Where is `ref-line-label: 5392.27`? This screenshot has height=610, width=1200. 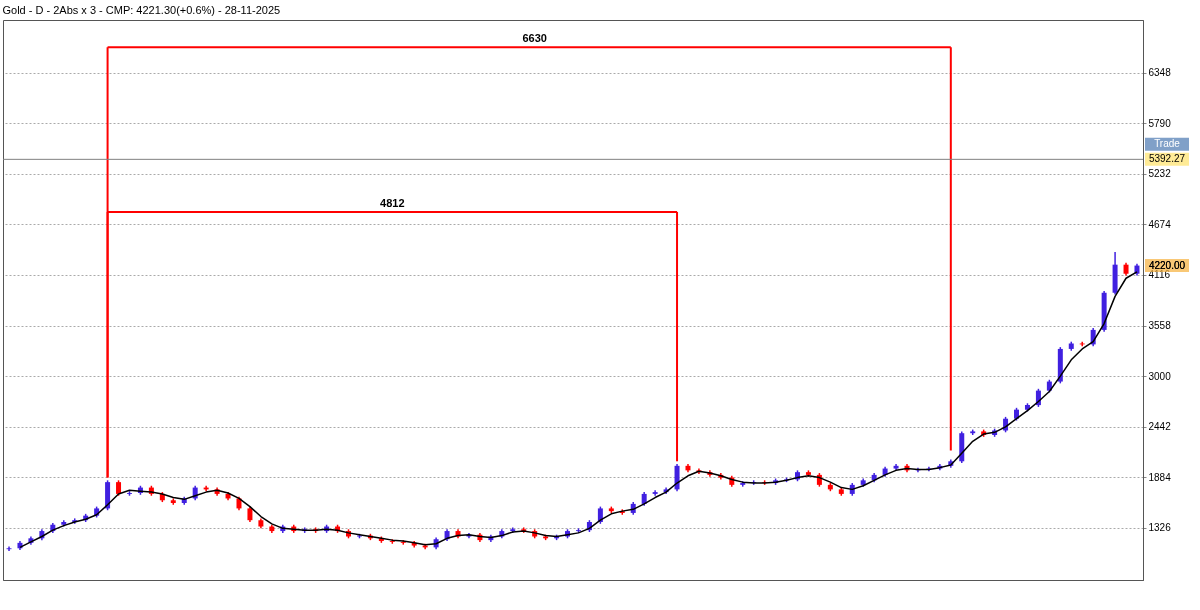 ref-line-label: 5392.27 is located at coordinates (1167, 159).